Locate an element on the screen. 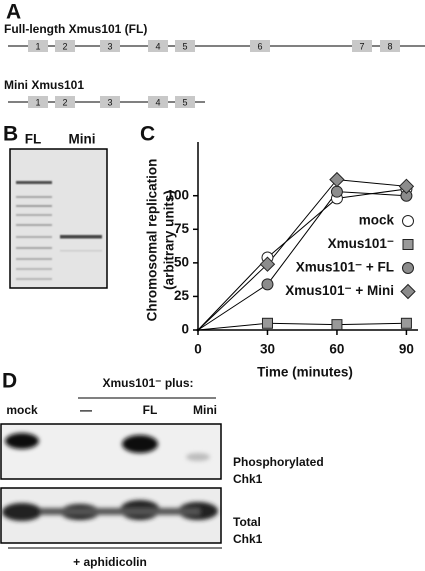  blot-label: Phosphorylated is located at coordinates (278, 462).